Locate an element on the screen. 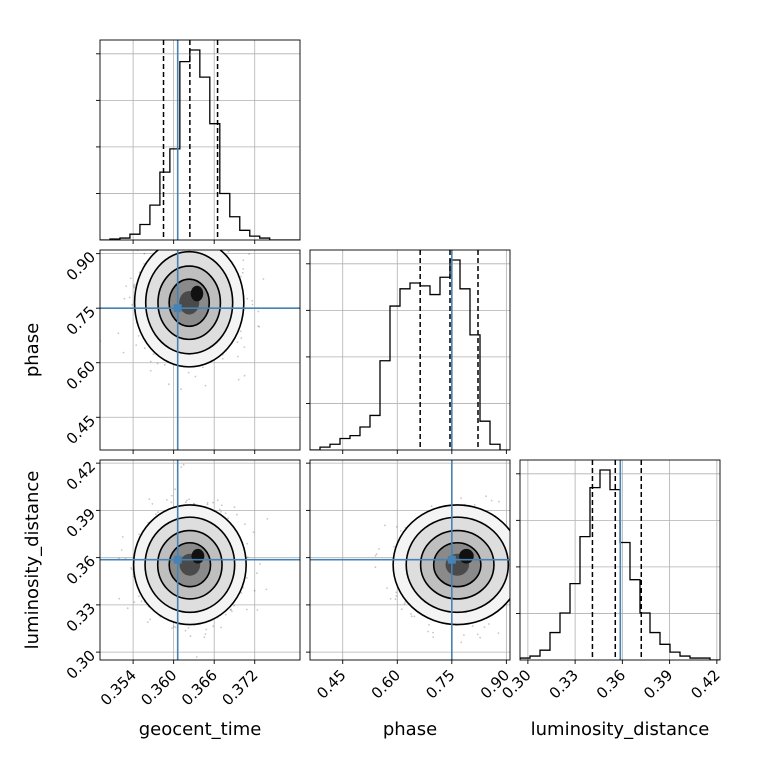 The width and height of the screenshot is (760, 760). hist-panel-phase is located at coordinates (408, 350).